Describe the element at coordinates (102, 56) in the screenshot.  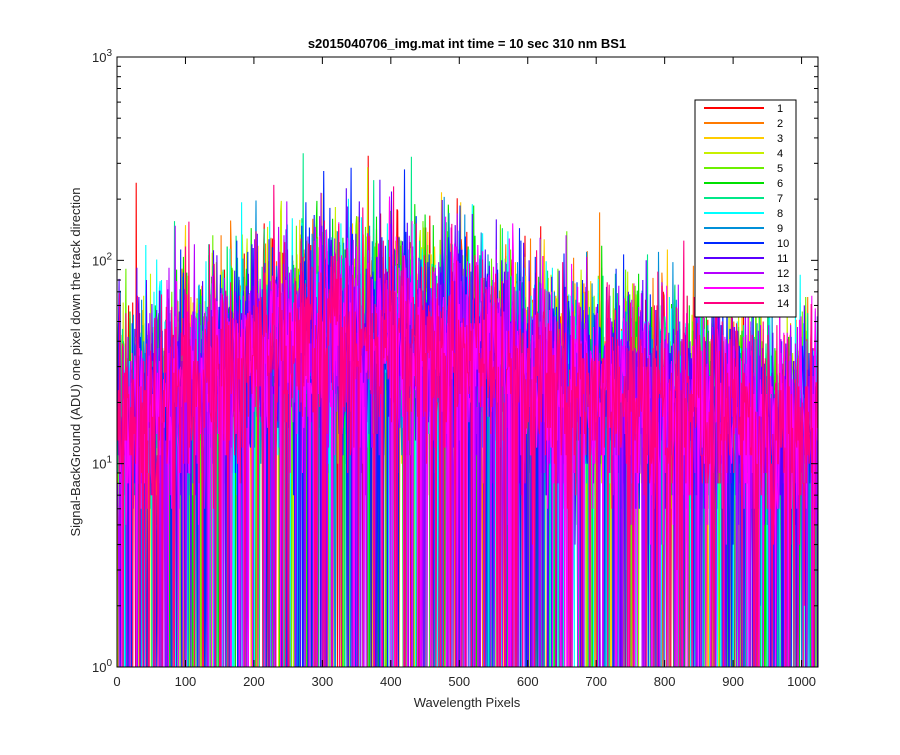
I see `y-tick-label: 10³` at that location.